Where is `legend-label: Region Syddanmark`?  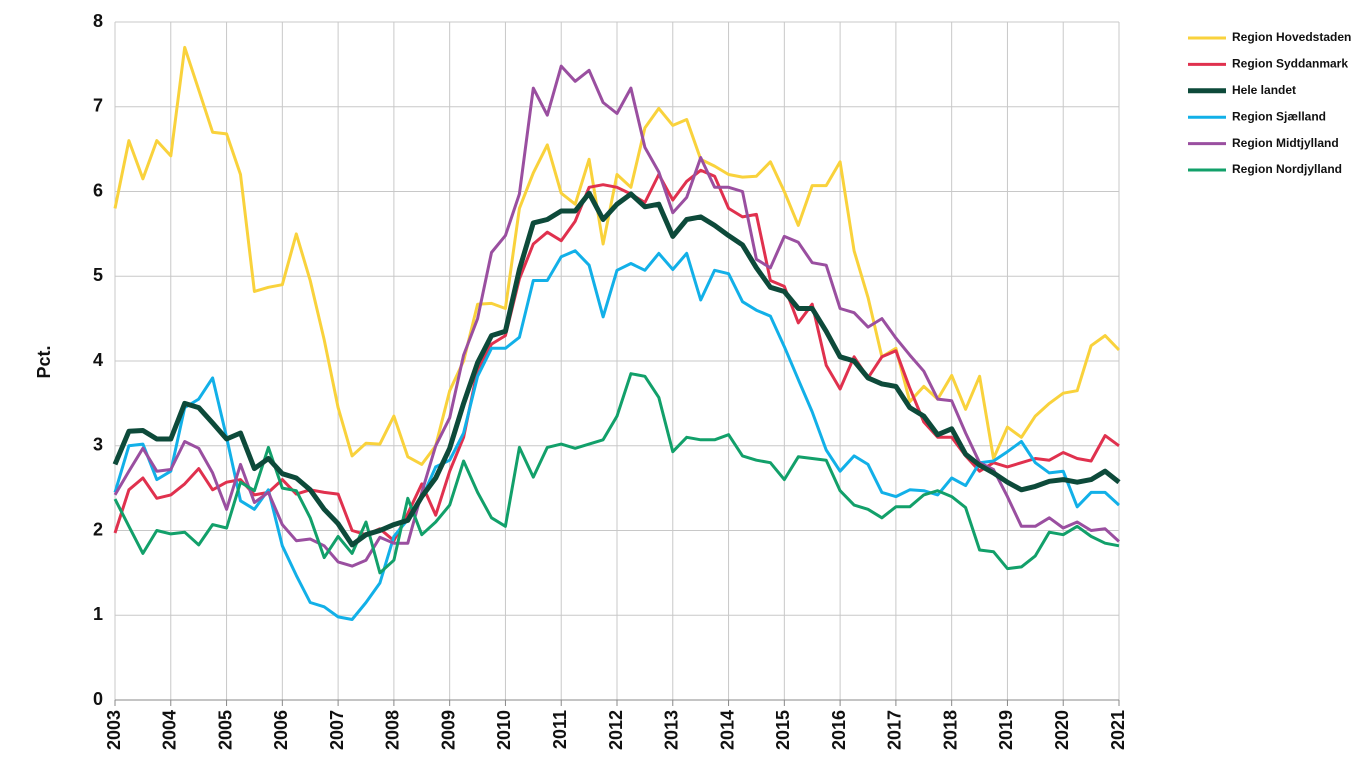 legend-label: Region Syddanmark is located at coordinates (1290, 64).